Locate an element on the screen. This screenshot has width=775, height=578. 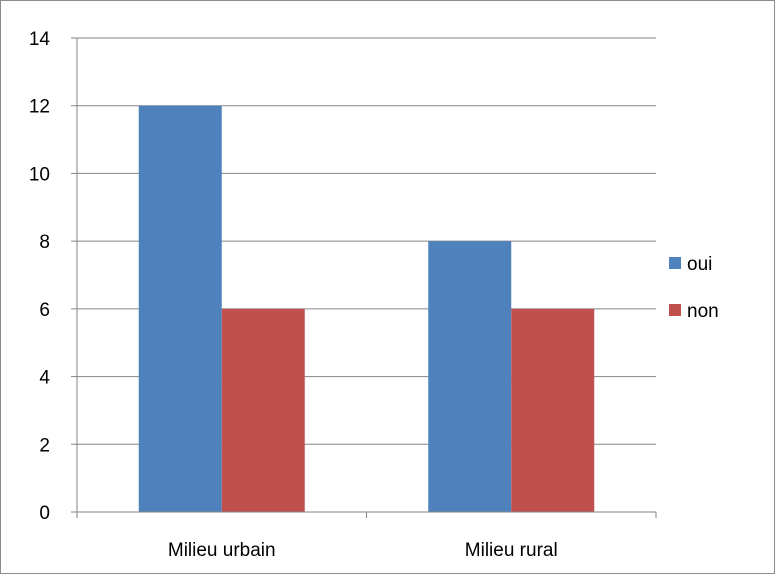
legend-swatch-non is located at coordinates (675, 310).